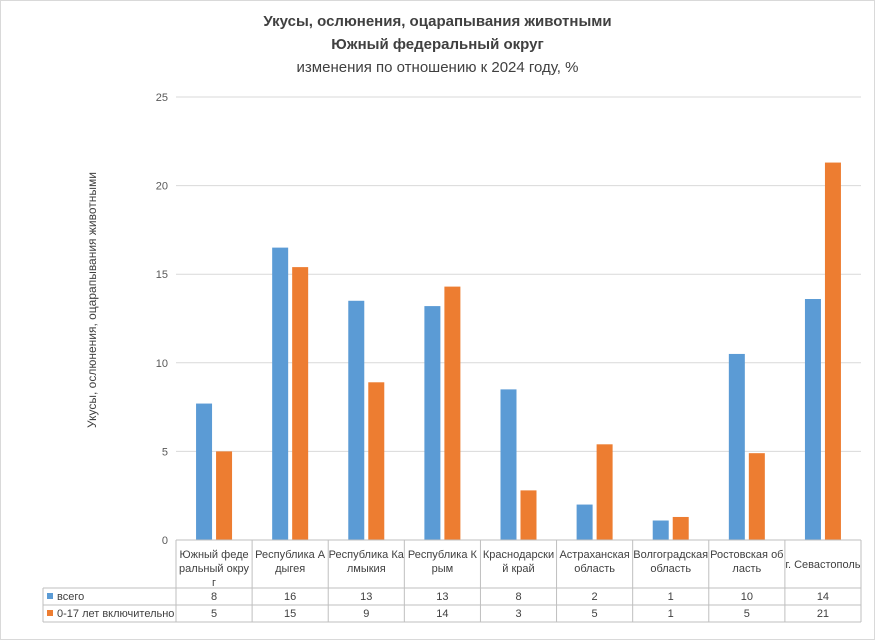 The width and height of the screenshot is (875, 640). What do you see at coordinates (70, 597) in the screenshot?
I see `legend-label: всего` at bounding box center [70, 597].